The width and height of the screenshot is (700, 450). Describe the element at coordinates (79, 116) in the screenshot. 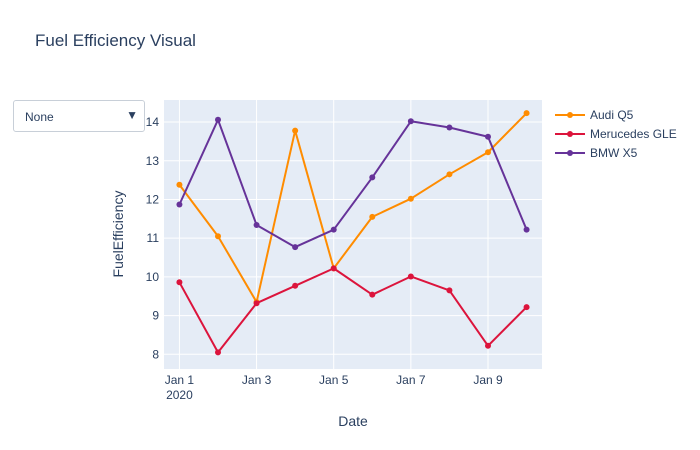

I see `series-filter-dropdown: None ▼` at that location.